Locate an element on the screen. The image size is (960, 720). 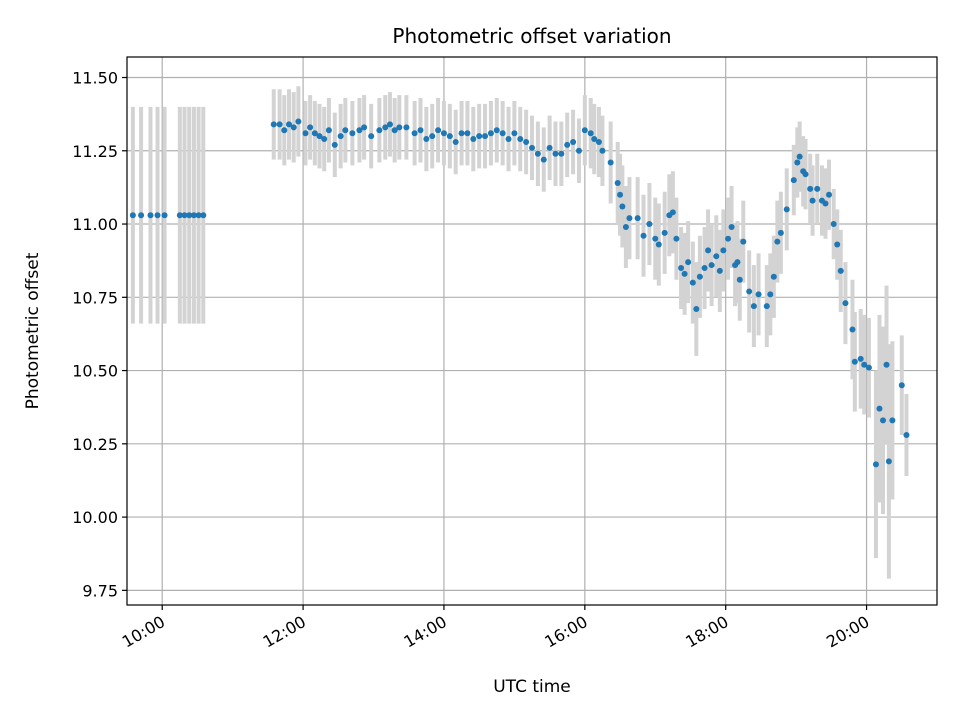
y-tick-label: 11.25 is located at coordinates (95, 151).